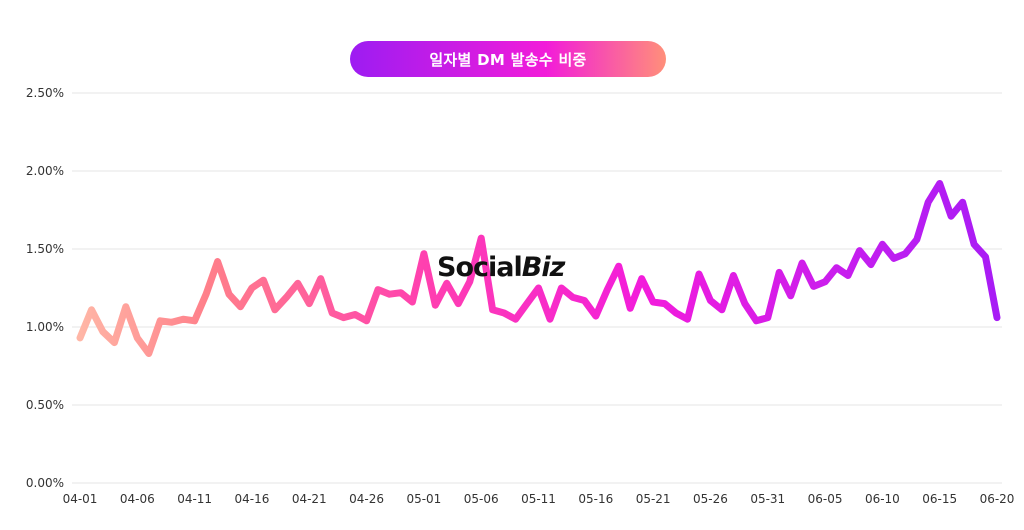 The width and height of the screenshot is (1024, 530). Describe the element at coordinates (423, 499) in the screenshot. I see `x-tick-label: 05-01` at that location.